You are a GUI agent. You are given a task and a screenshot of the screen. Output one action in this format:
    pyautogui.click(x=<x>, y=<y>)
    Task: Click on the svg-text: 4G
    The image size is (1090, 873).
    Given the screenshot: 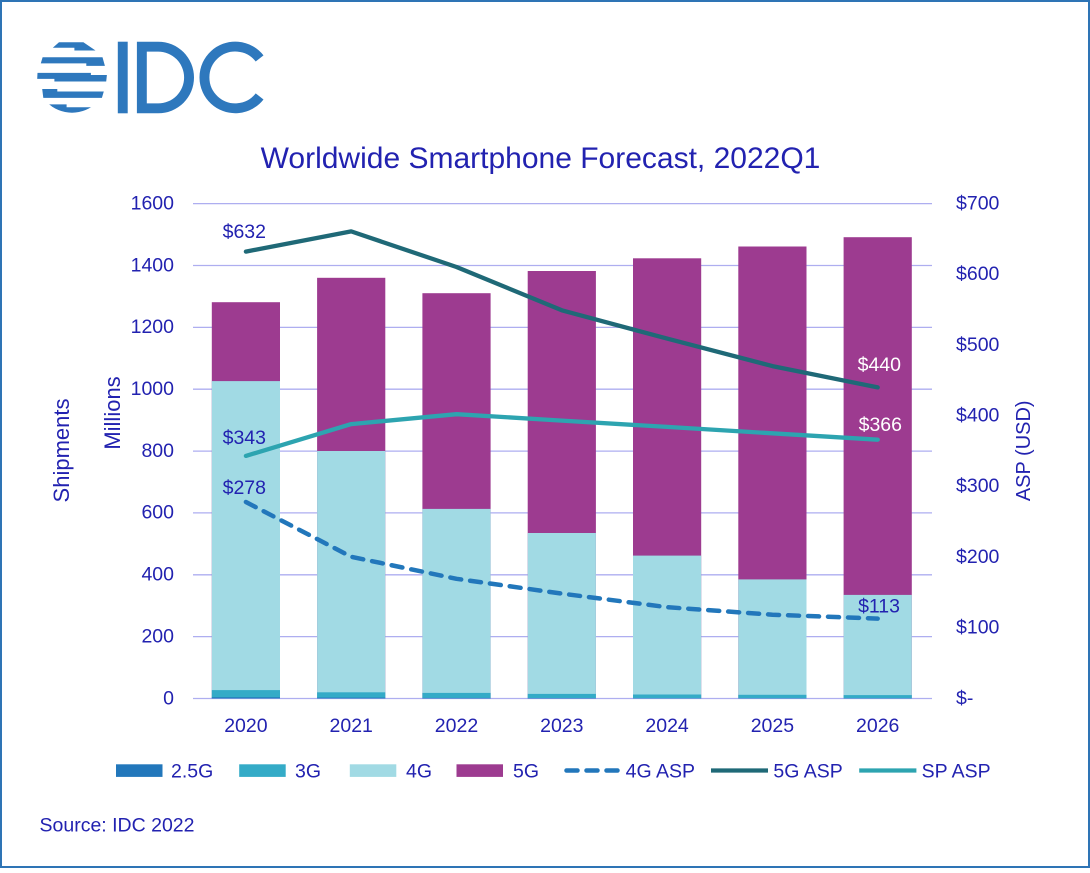 What is the action you would take?
    pyautogui.click(x=419, y=772)
    